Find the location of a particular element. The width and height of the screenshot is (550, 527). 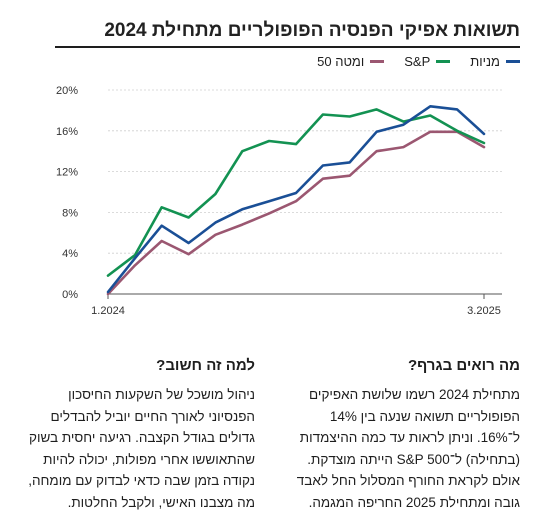

what-we-see-line: מתחילת 2024 רשמו שלושת האפיקים is located at coordinates (414, 394).